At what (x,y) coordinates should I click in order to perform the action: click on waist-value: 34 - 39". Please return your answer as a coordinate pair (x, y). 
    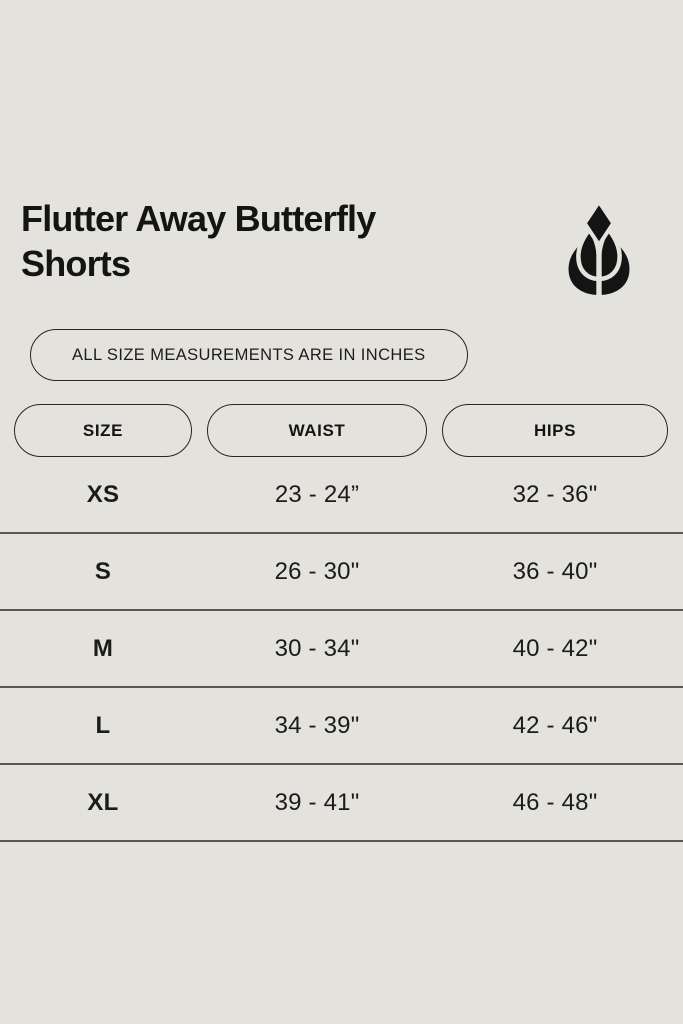
    Looking at the image, I should click on (317, 725).